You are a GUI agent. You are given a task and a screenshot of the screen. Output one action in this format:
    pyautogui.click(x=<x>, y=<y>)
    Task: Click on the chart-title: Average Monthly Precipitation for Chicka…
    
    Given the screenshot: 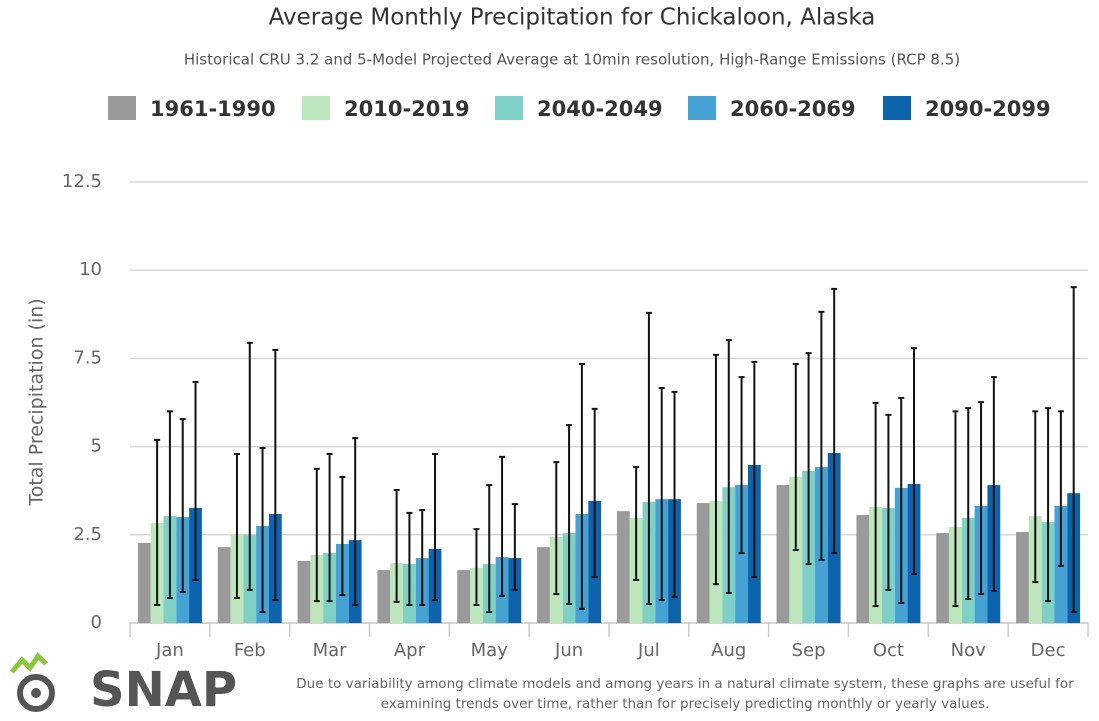 What is the action you would take?
    pyautogui.click(x=572, y=18)
    